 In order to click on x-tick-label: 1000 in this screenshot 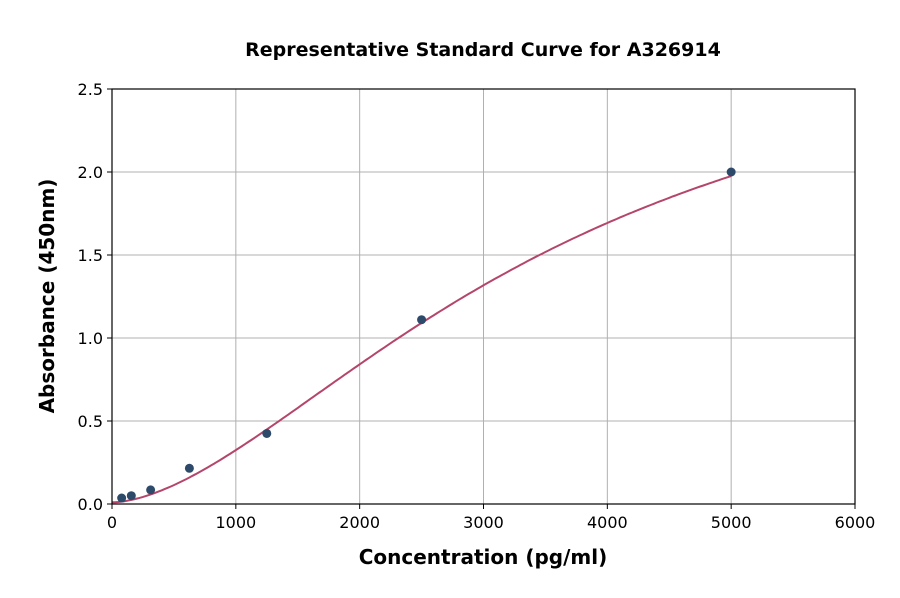, I will do `click(235, 522)`.